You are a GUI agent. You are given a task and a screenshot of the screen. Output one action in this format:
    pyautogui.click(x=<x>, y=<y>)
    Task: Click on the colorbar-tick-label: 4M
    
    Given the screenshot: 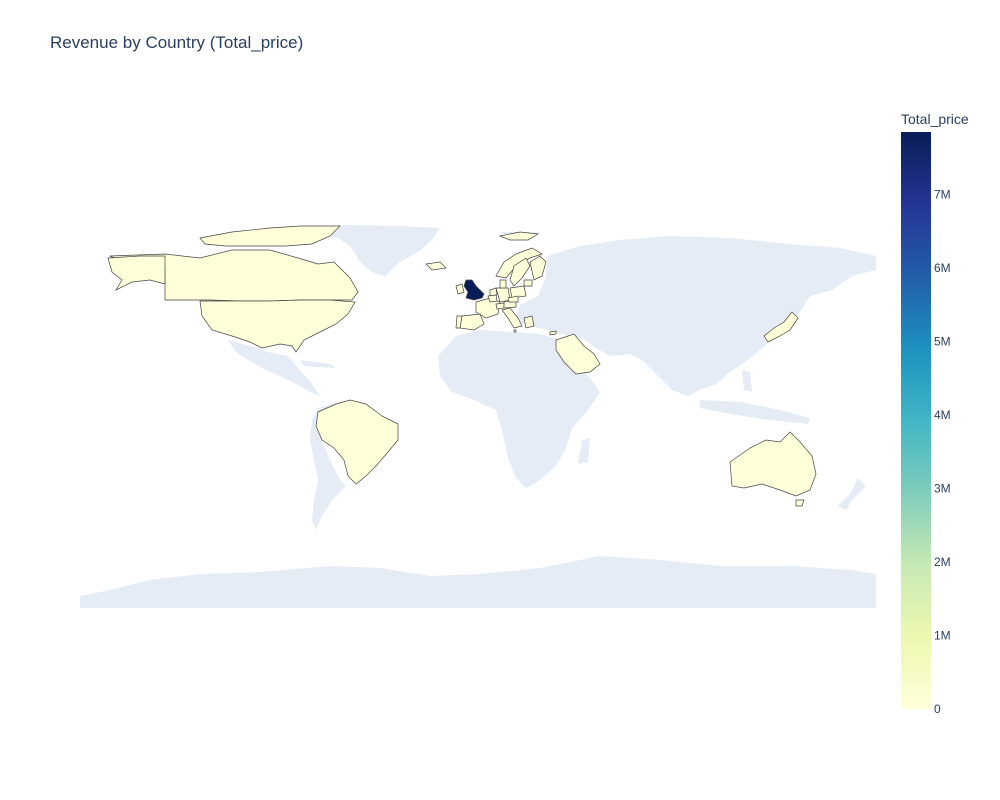 What is the action you would take?
    pyautogui.click(x=942, y=415)
    